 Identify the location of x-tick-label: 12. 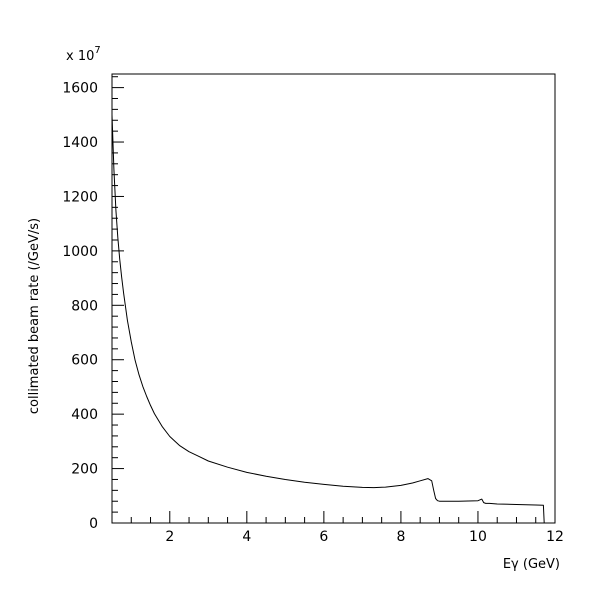
(555, 537).